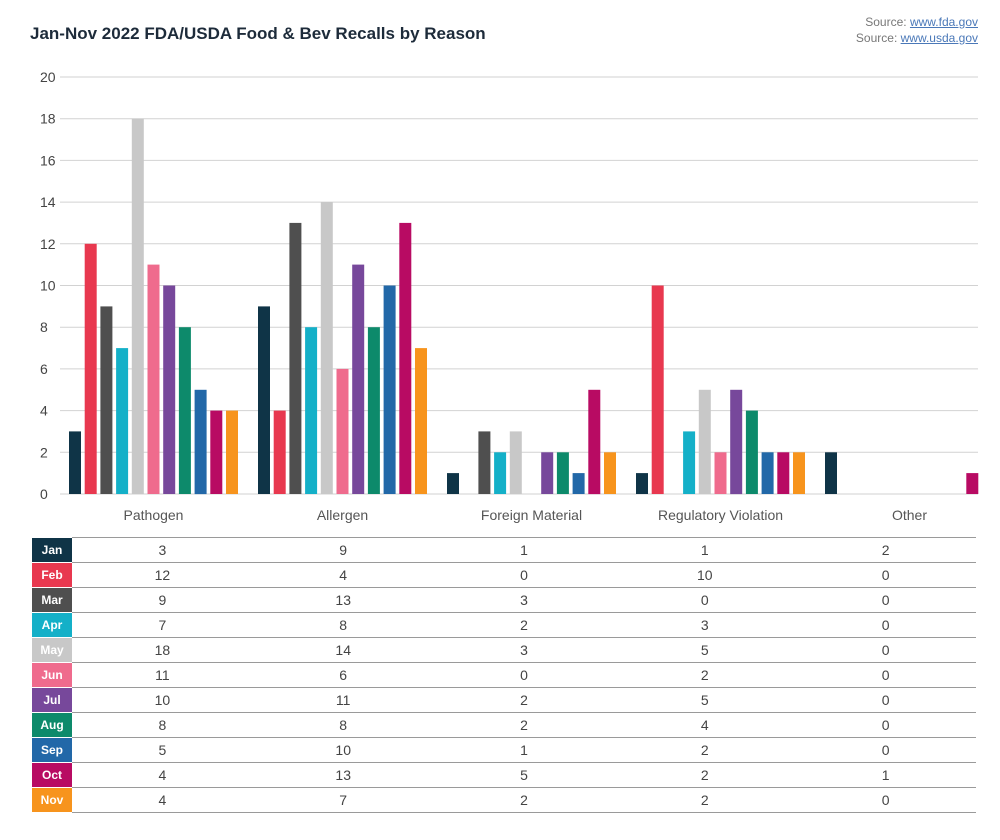 The height and width of the screenshot is (840, 1000). What do you see at coordinates (504, 575) in the screenshot?
I see `table-row: Feb 12 4 0 10 0` at bounding box center [504, 575].